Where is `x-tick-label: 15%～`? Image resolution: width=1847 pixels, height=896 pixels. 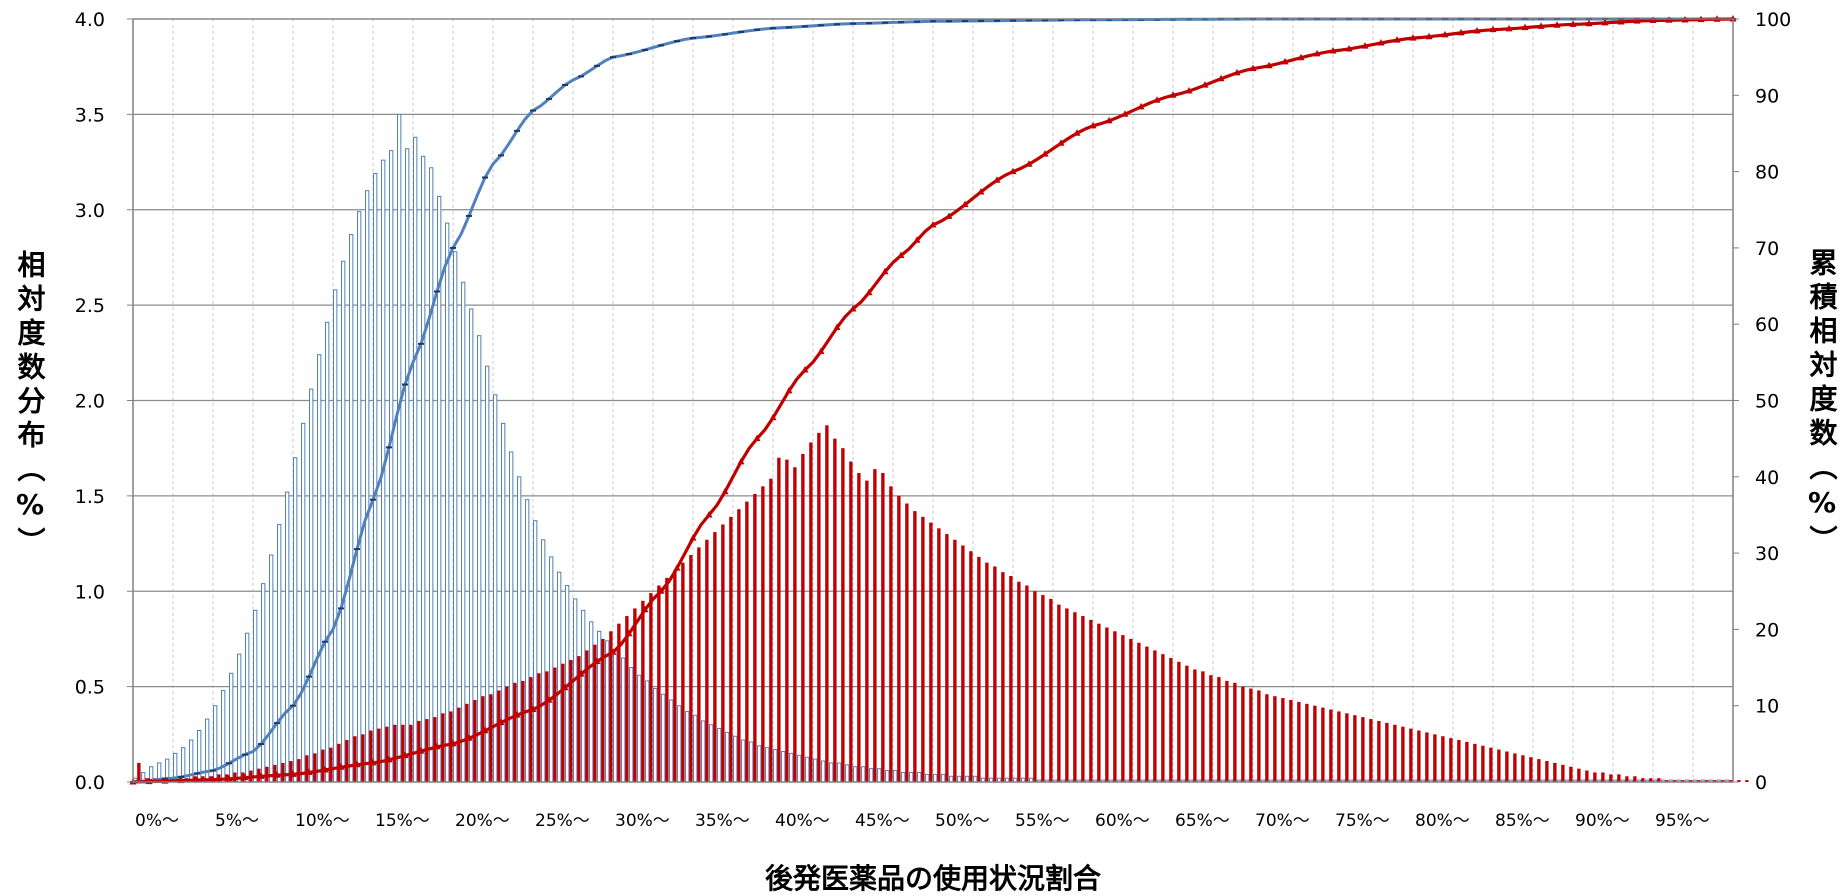
x-tick-label: 15%～ is located at coordinates (402, 821).